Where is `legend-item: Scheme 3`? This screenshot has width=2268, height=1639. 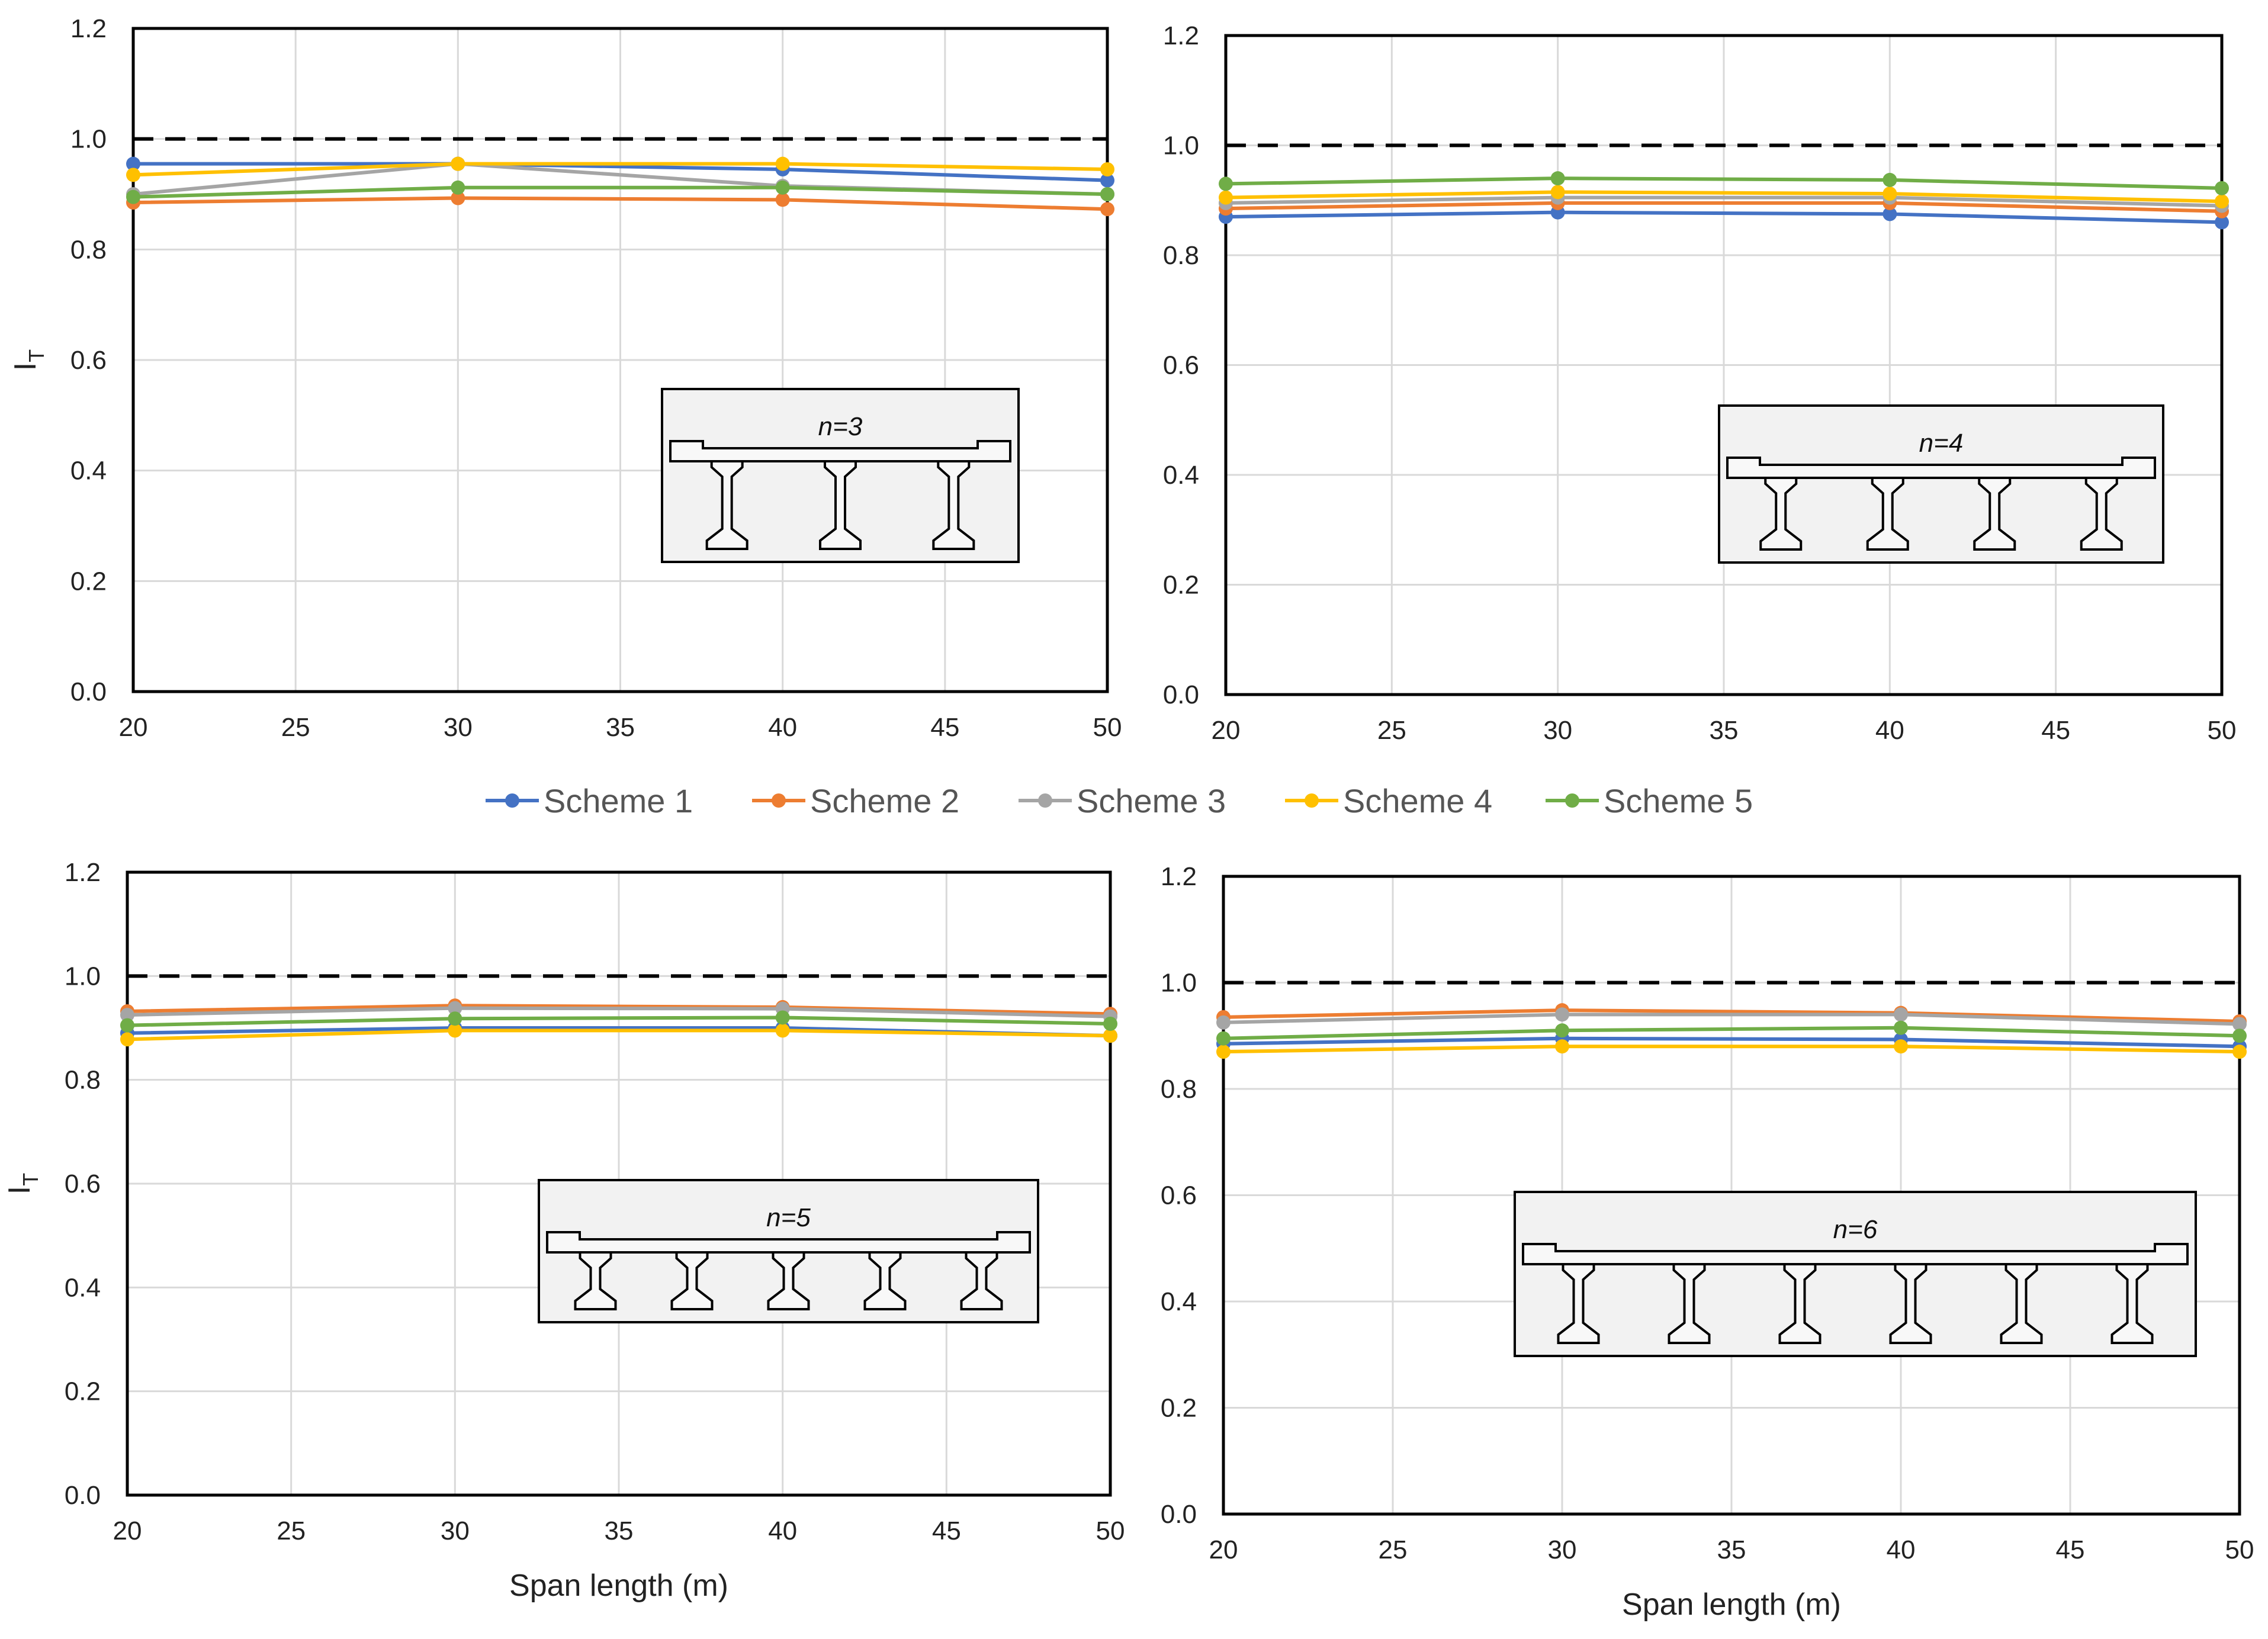 legend-item: Scheme 3 is located at coordinates (1123, 801).